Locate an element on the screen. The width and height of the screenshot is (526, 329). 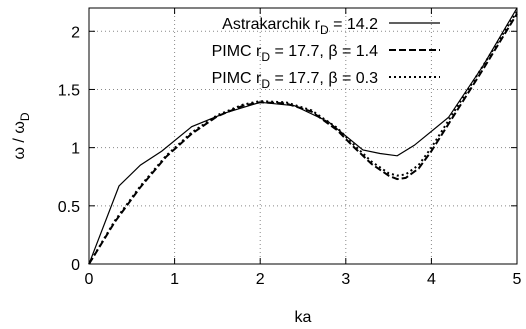
y-tick-labels: 0 0.5 1 1.5 2 is located at coordinates (69, 149).